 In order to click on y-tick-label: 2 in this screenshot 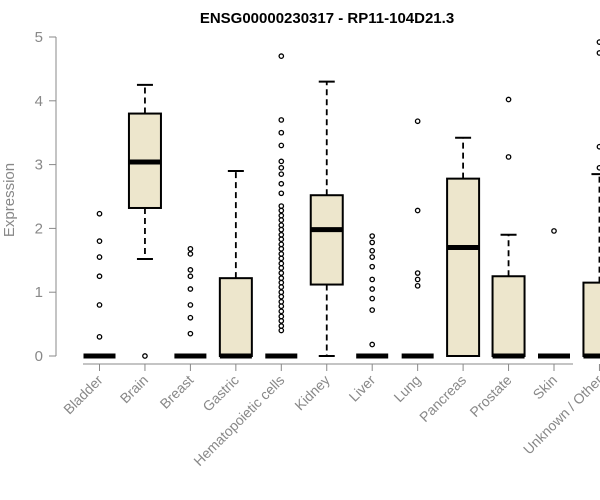, I will do `click(39, 228)`.